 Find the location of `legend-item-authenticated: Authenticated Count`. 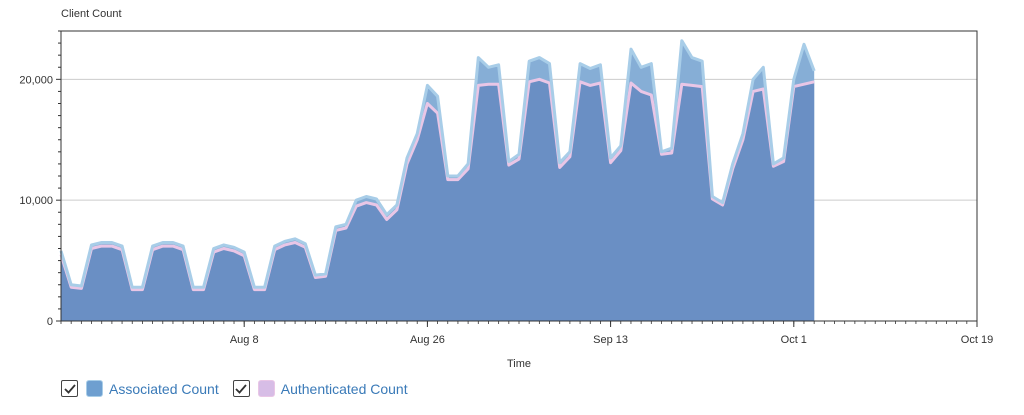

legend-item-authenticated: Authenticated Count is located at coordinates (320, 388).